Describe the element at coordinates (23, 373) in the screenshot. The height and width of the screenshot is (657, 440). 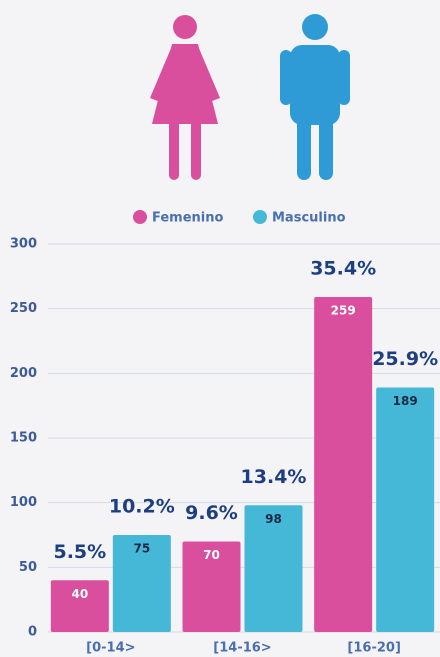
I see `y-tick-label: 200` at that location.